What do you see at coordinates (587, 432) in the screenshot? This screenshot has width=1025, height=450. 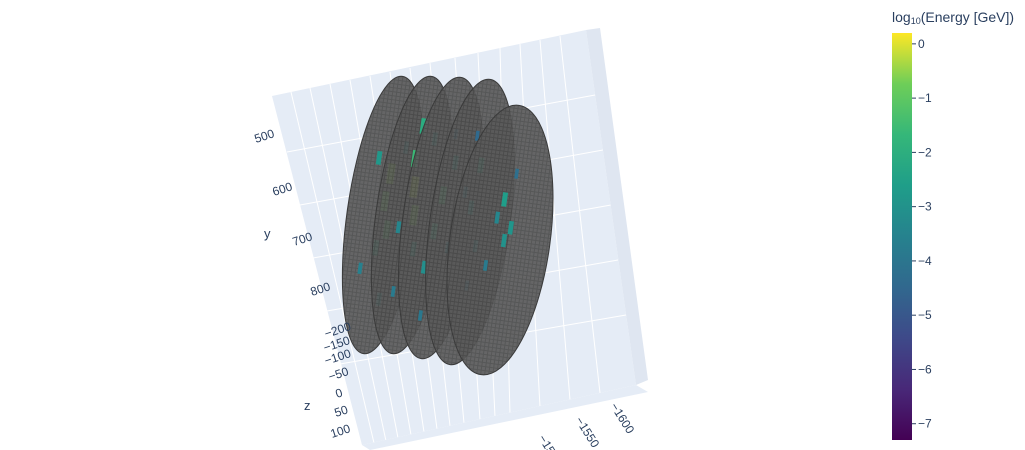 I see `x-tick-label: −1550` at bounding box center [587, 432].